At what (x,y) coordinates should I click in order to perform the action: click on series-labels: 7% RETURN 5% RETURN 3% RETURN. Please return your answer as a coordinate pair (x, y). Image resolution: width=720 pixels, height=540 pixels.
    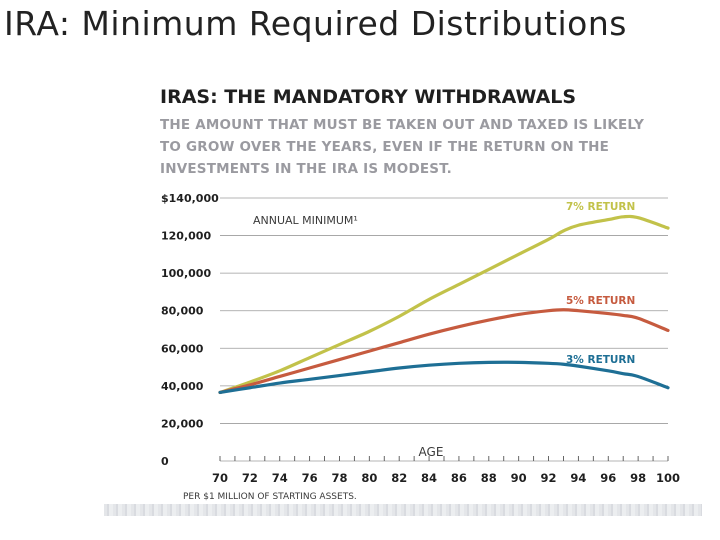
    Looking at the image, I should click on (600, 283).